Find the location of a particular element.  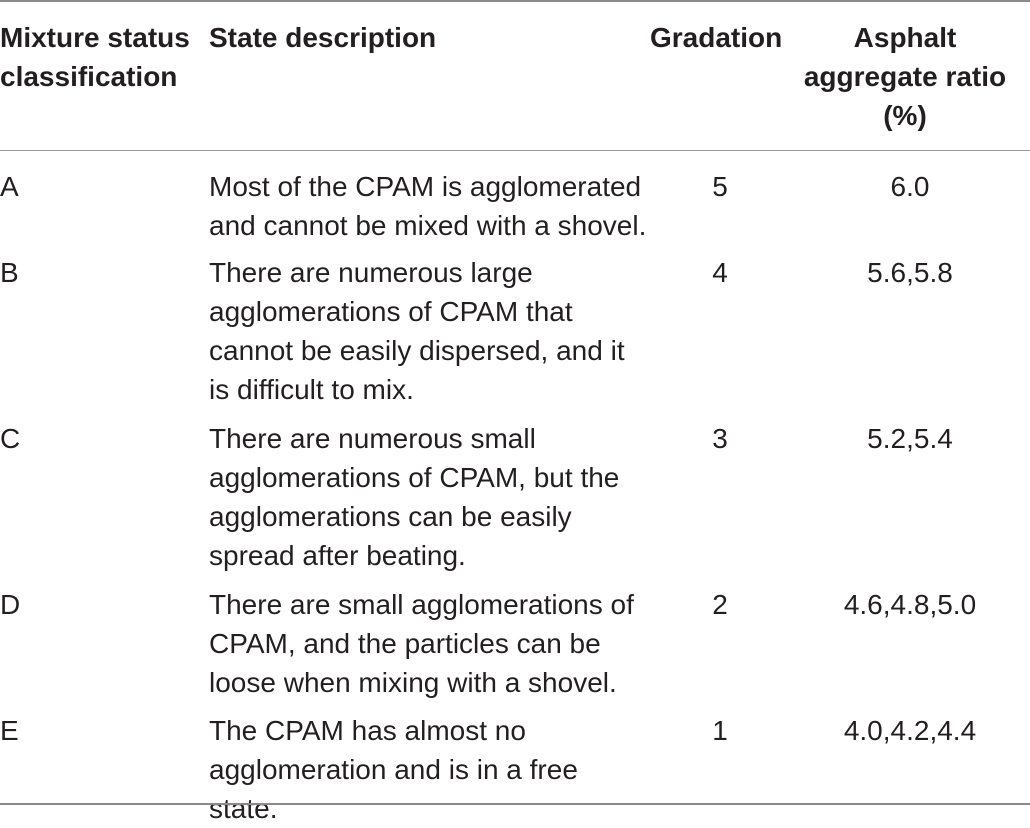

bottom-rule is located at coordinates (515, 804).